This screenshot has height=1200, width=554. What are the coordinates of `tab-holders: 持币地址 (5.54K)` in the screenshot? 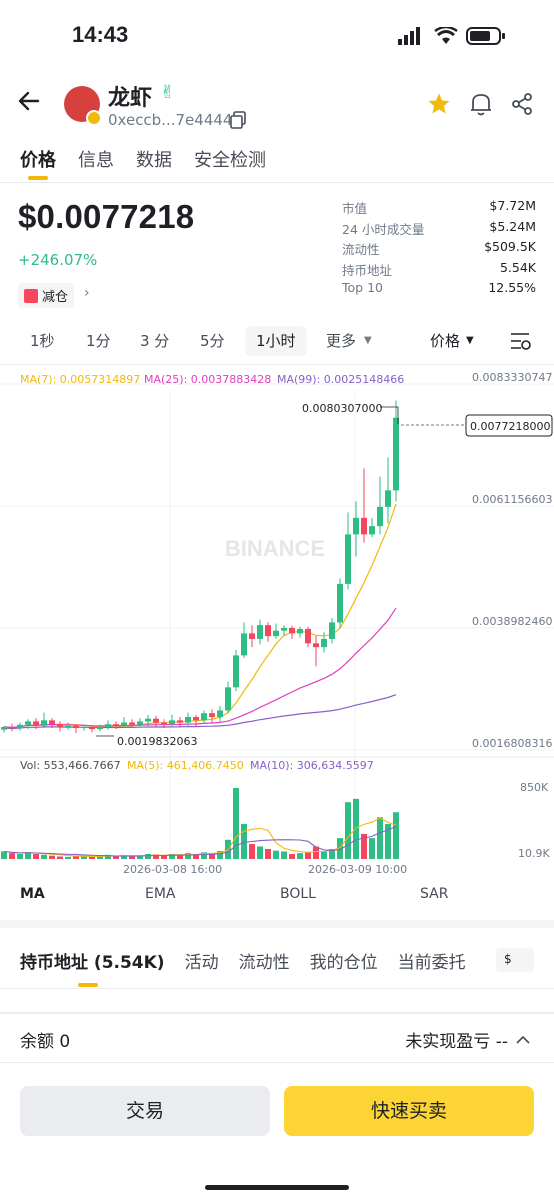 It's located at (92, 963).